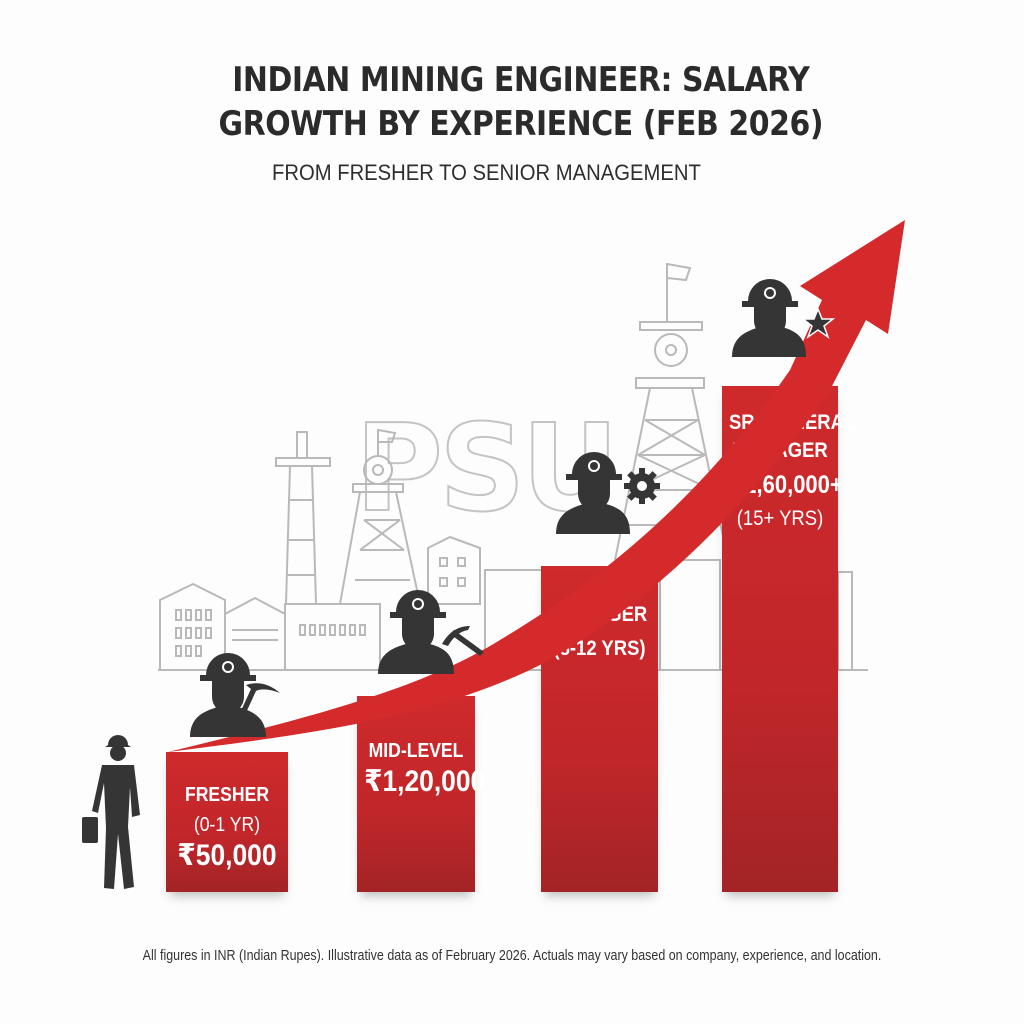  Describe the element at coordinates (416, 751) in the screenshot. I see `bar-mid-level-label: MID-LEVEL` at that location.